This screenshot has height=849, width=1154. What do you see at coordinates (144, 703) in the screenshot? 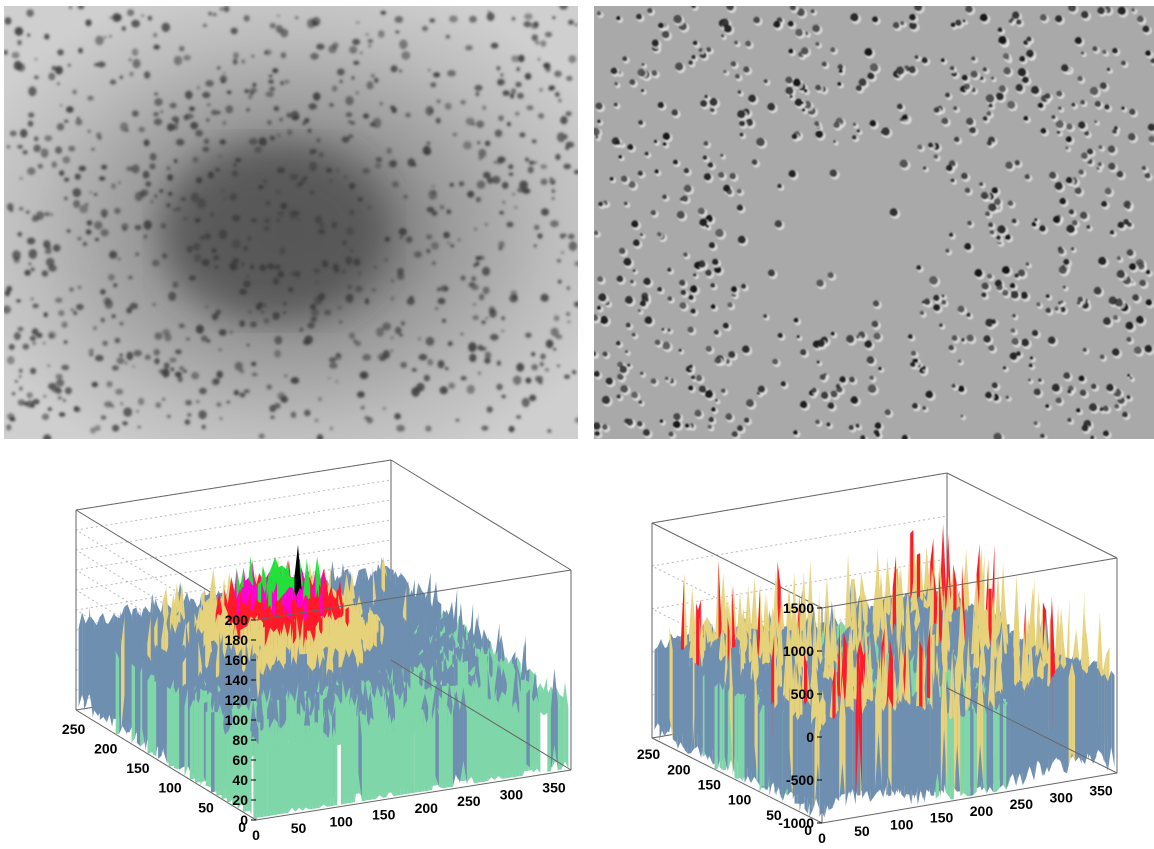
I see `surface-facet` at bounding box center [144, 703].